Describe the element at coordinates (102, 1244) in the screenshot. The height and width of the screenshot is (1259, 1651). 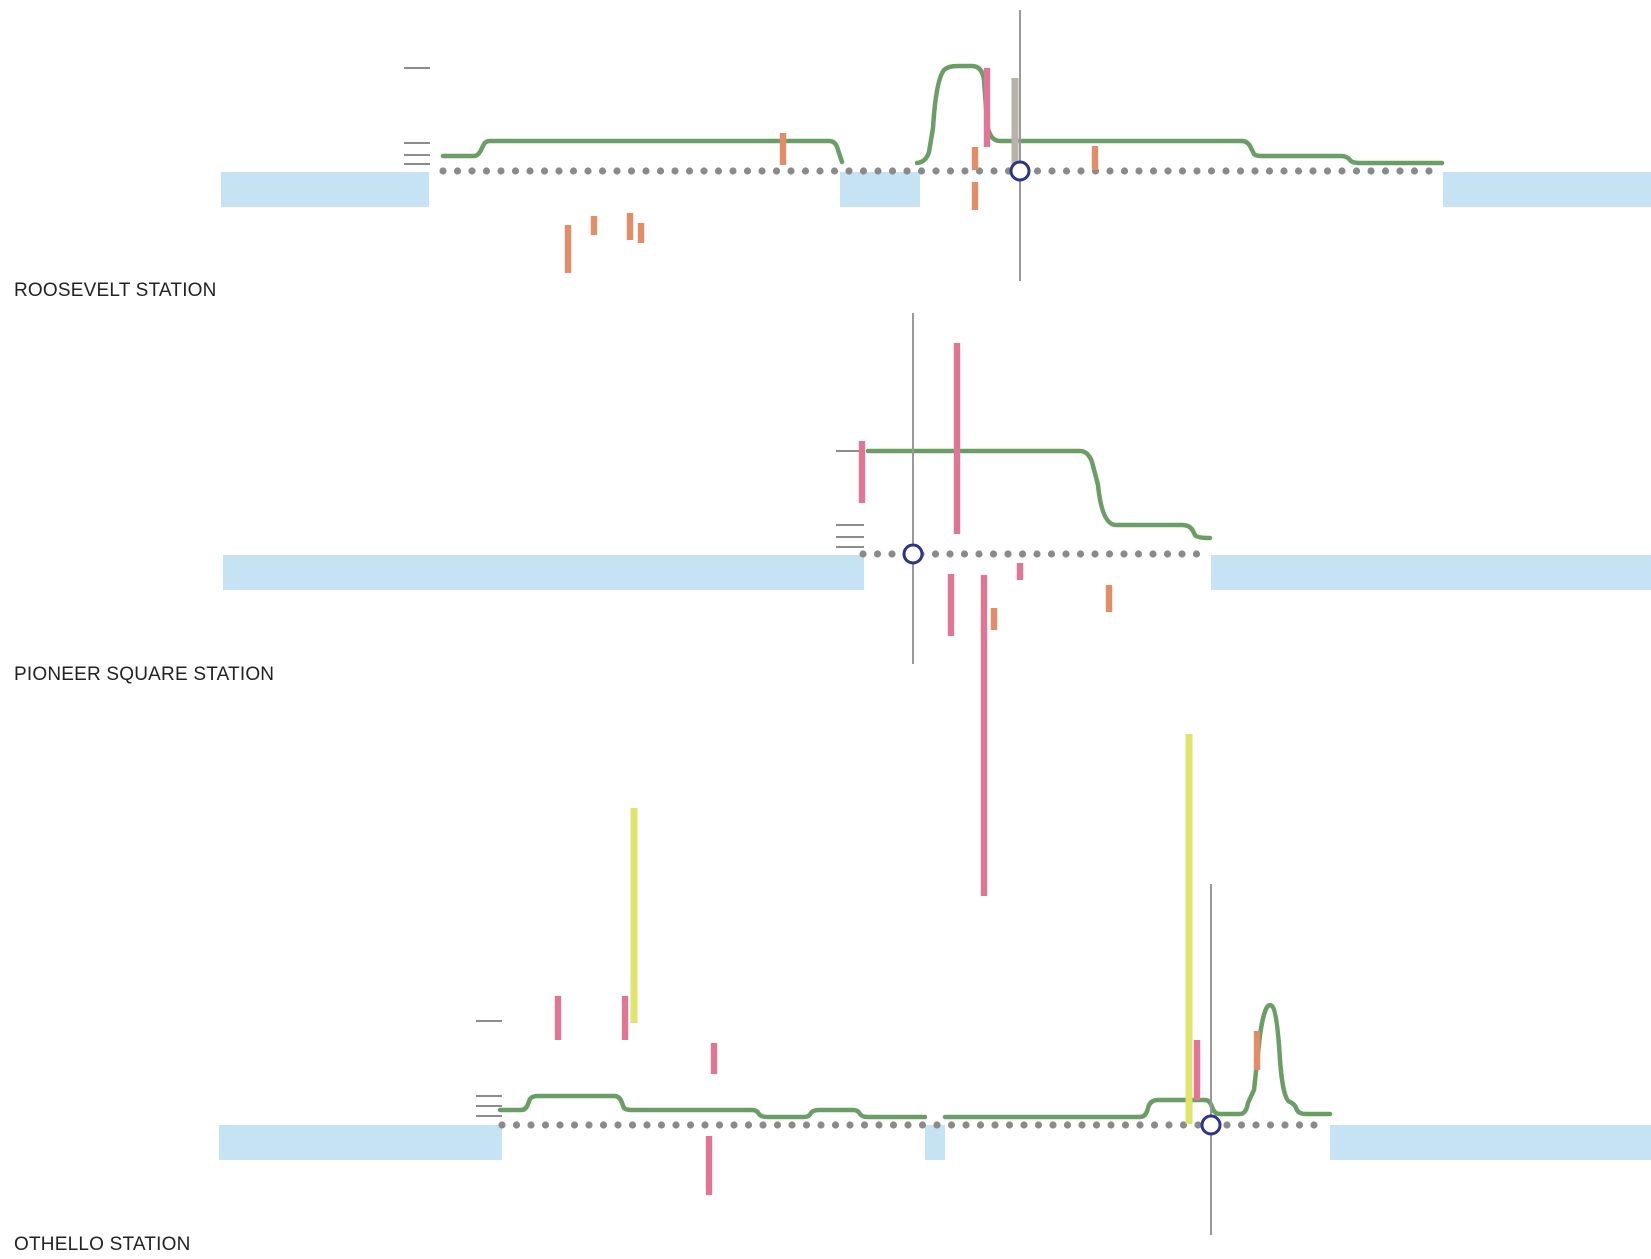
I see `station-label-othello: OTHELLO STATION` at that location.